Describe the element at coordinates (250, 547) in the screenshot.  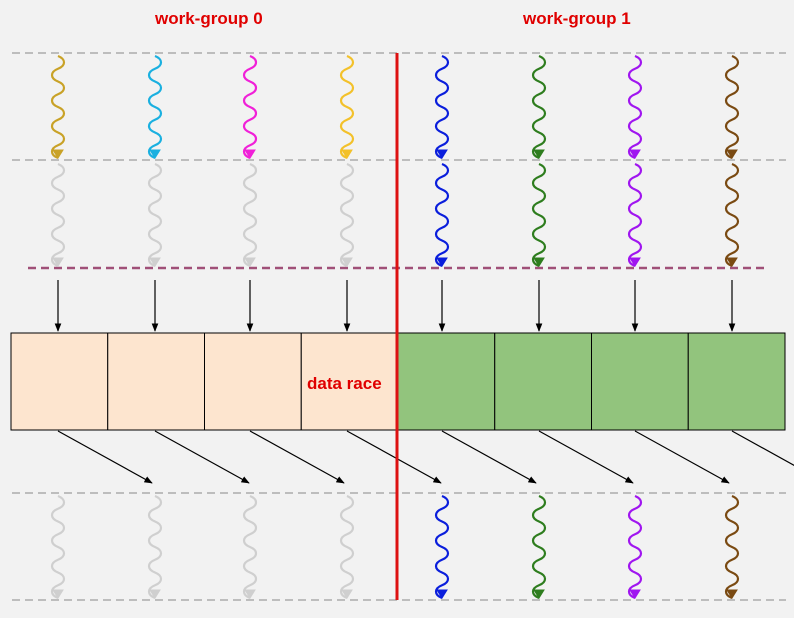
I see `thread-2-phase3` at that location.